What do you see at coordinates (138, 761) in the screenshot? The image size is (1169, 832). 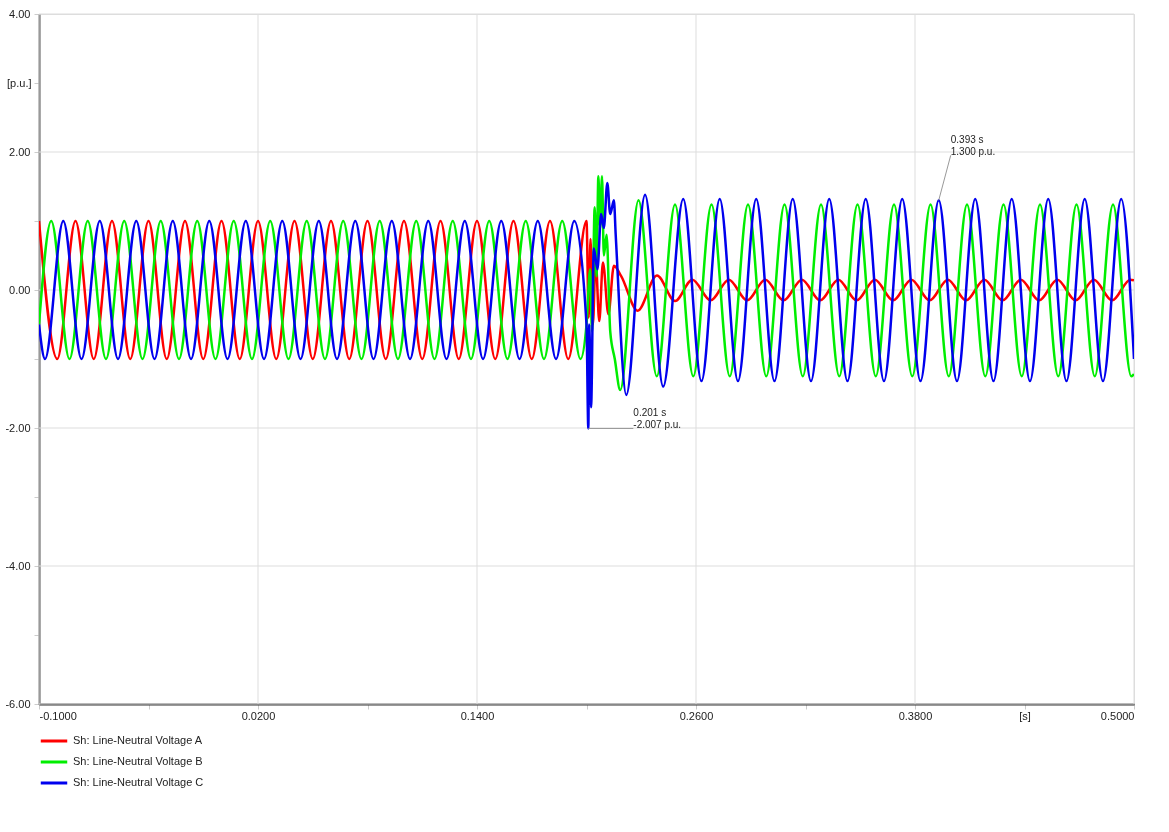 I see `legend-label: Sh: Line-Neutral Voltage B` at bounding box center [138, 761].